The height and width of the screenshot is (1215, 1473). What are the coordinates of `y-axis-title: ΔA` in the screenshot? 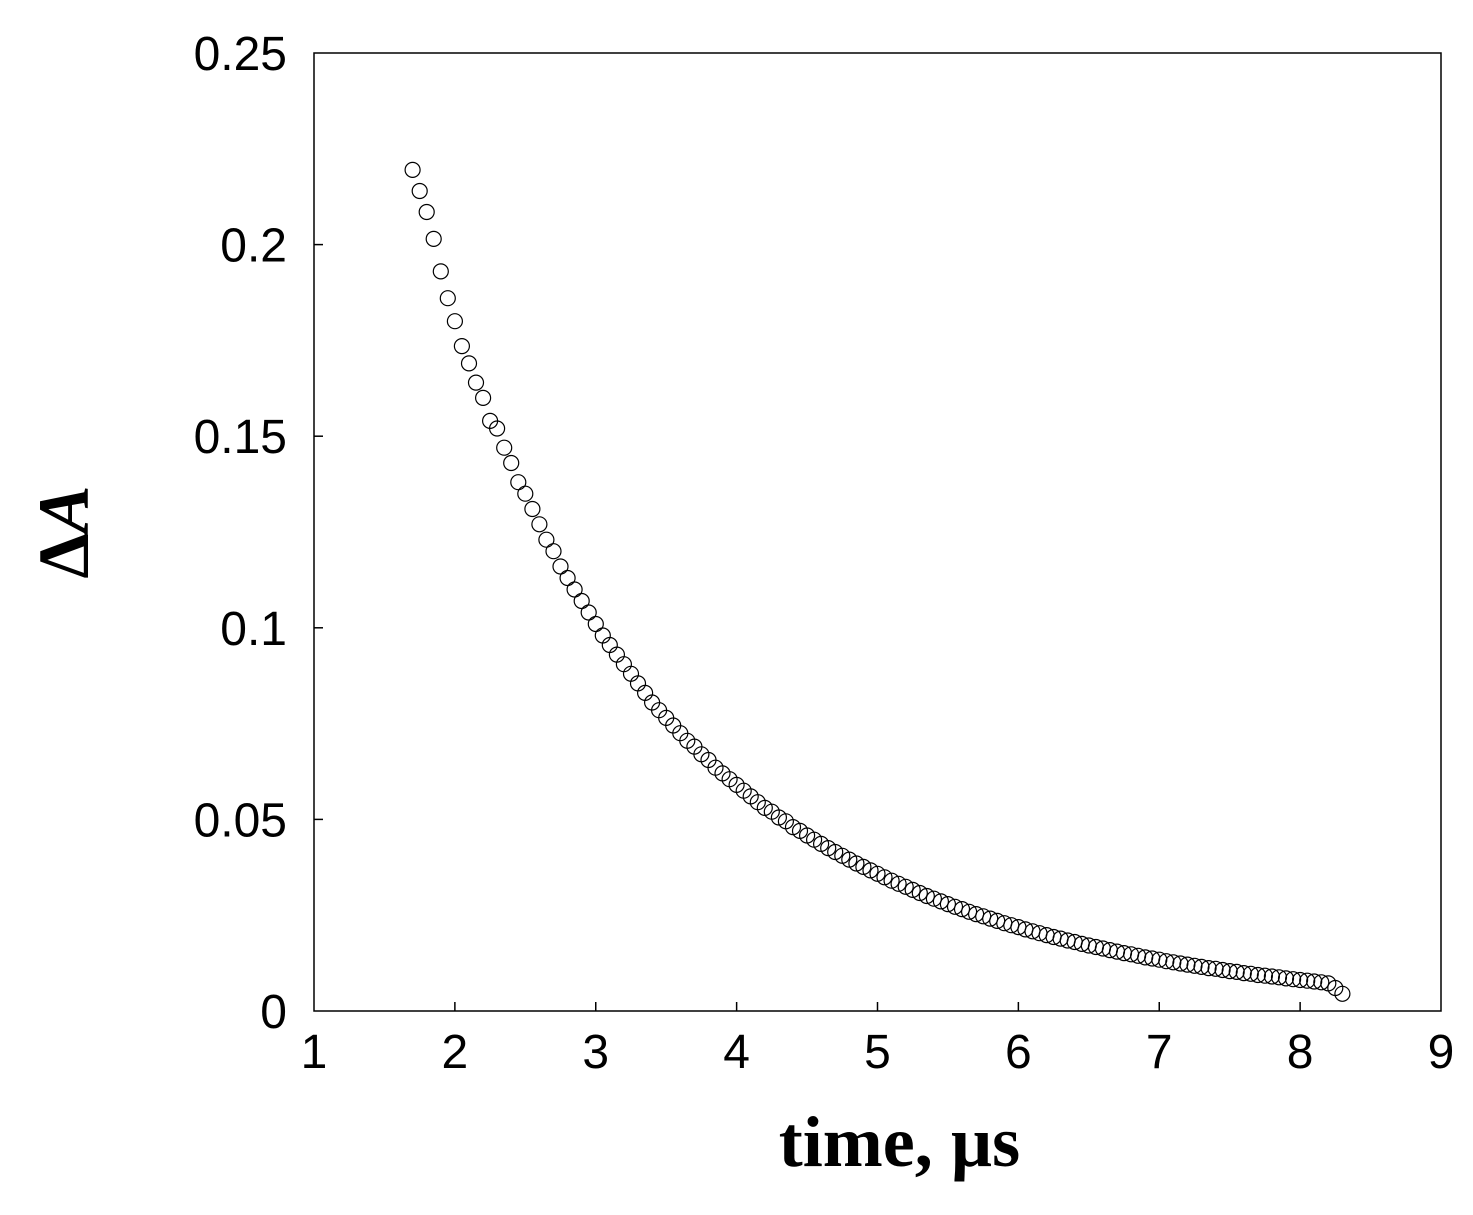 It's located at (64, 531).